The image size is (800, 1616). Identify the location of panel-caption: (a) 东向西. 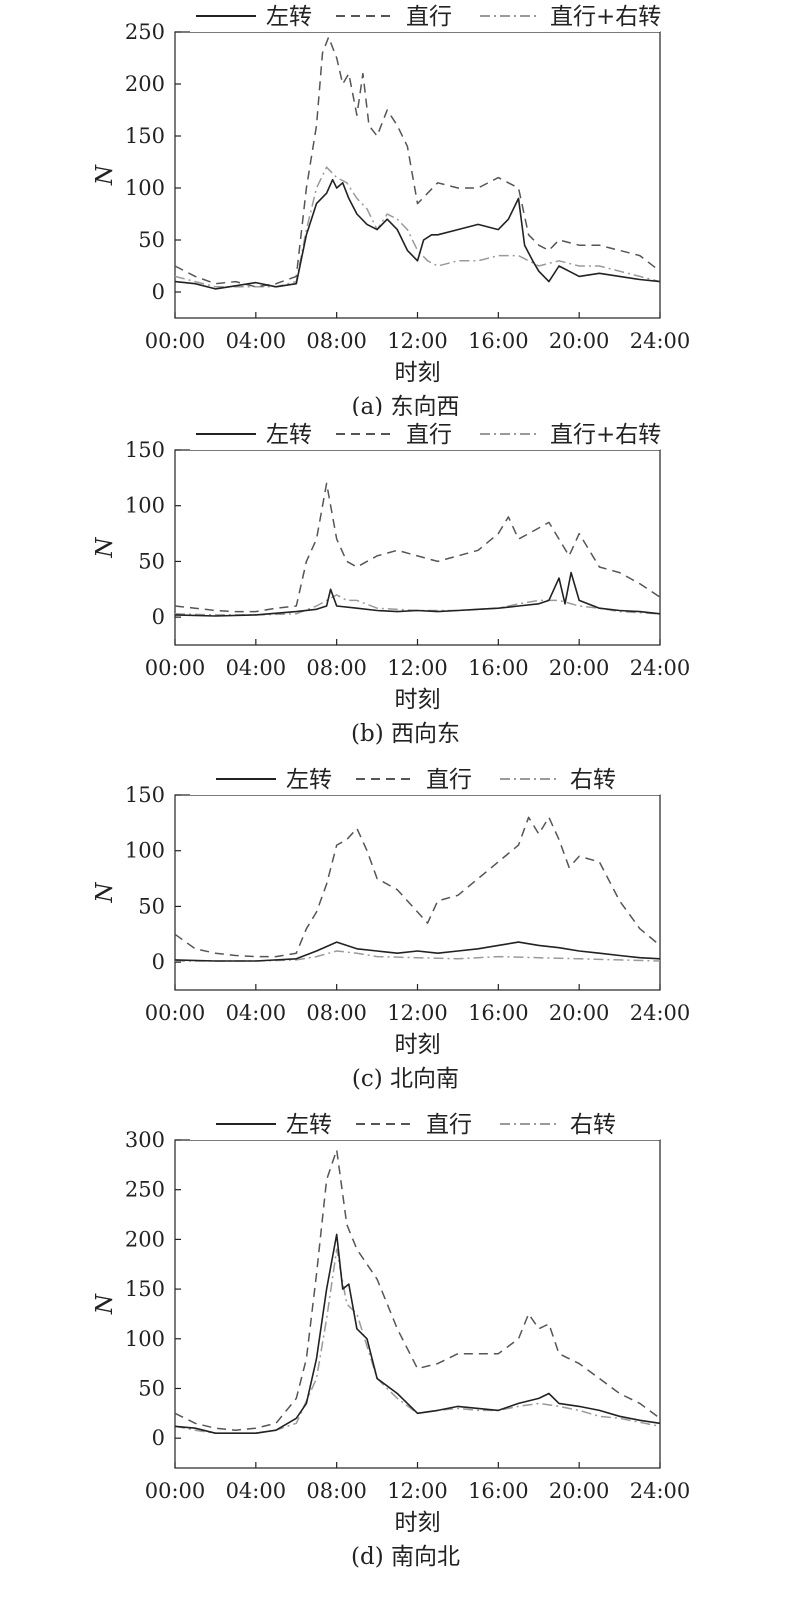
(406, 407).